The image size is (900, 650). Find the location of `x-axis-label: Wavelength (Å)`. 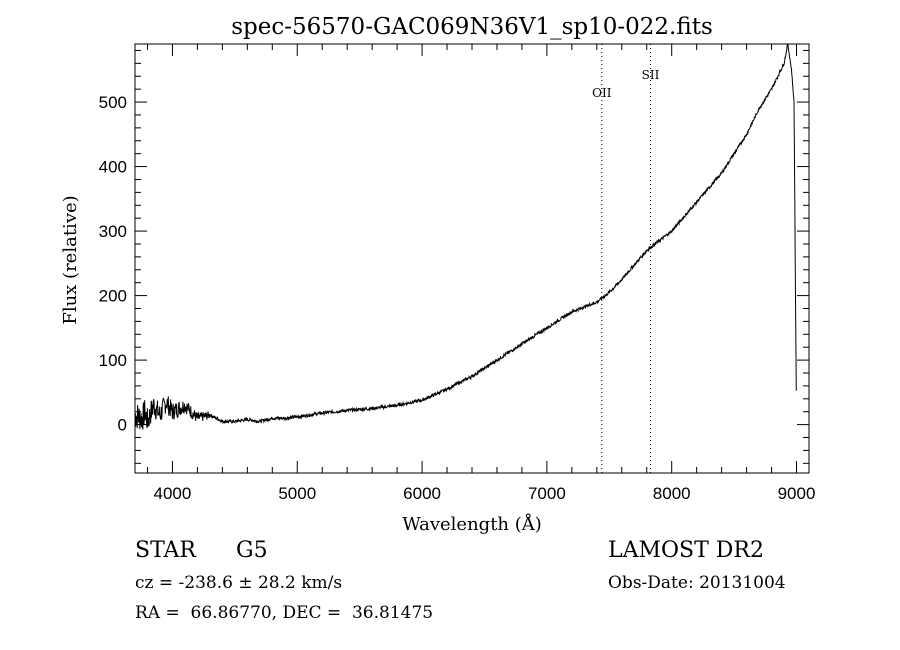

x-axis-label: Wavelength (Å) is located at coordinates (472, 524).